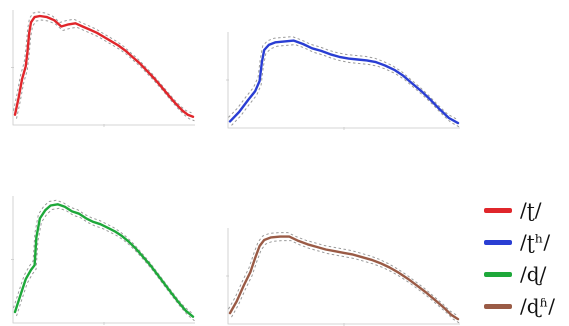 This screenshot has height=326, width=569. Describe the element at coordinates (538, 306) in the screenshot. I see `legend-label: /ɖʱ/` at that location.